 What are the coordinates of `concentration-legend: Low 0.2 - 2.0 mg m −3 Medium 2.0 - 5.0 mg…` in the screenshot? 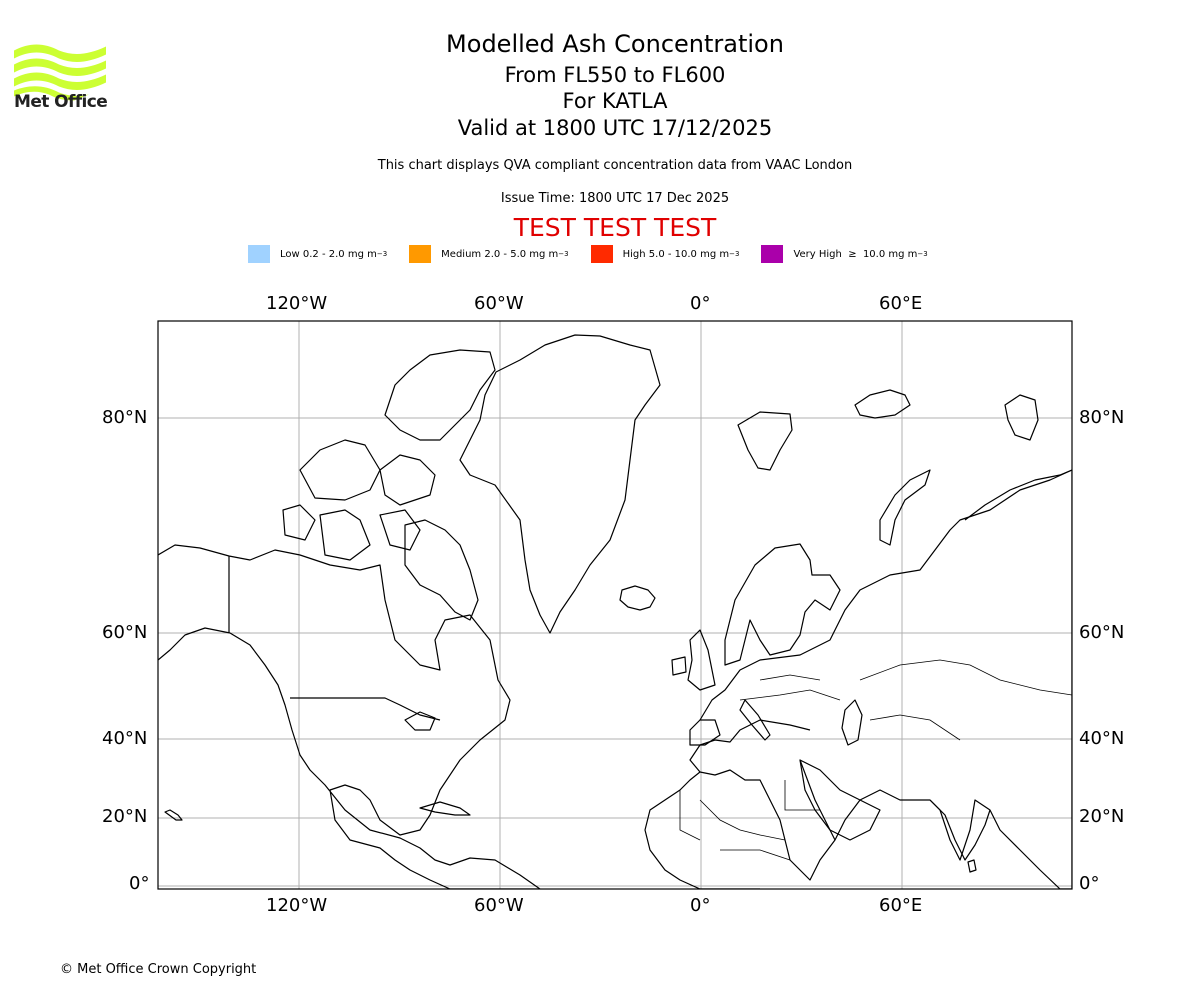 It's located at (599, 254).